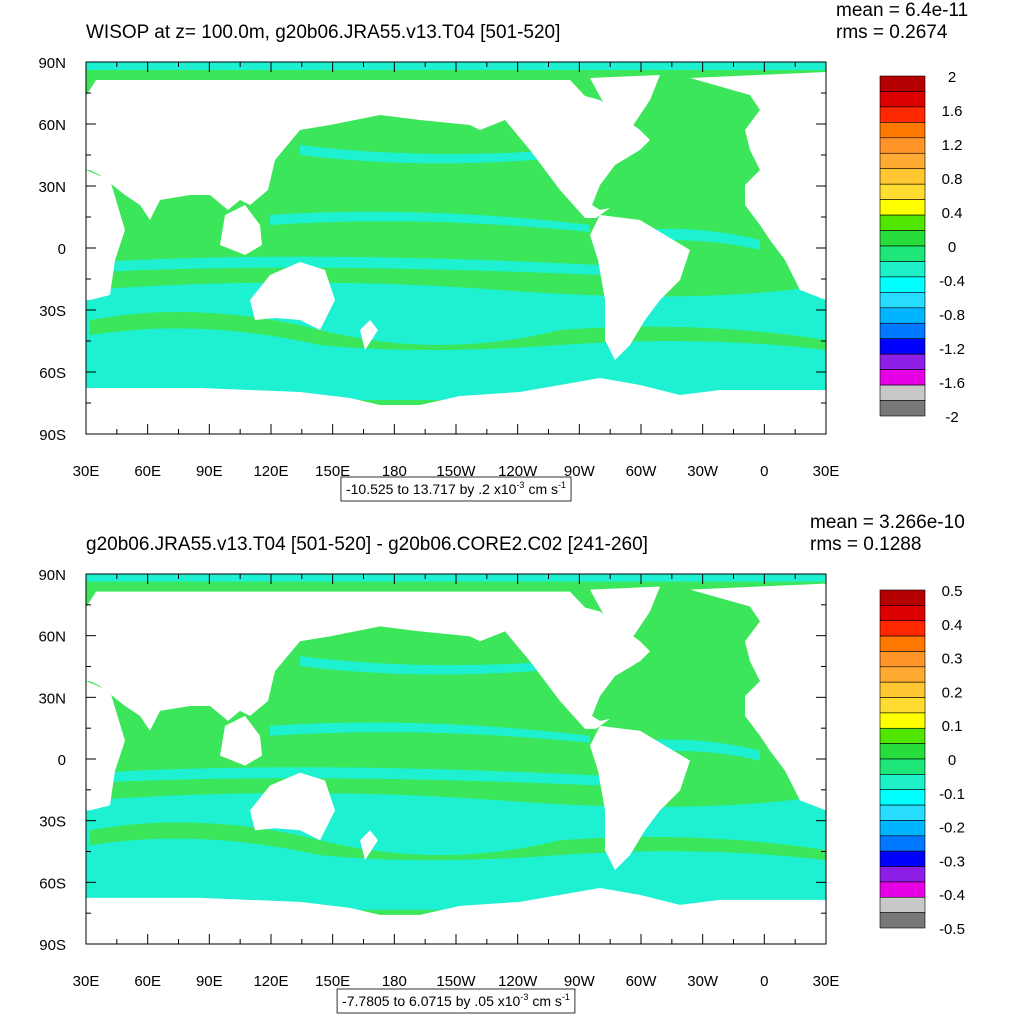 The height and width of the screenshot is (1024, 1024). I want to click on colorbar-label: 0, so click(952, 247).